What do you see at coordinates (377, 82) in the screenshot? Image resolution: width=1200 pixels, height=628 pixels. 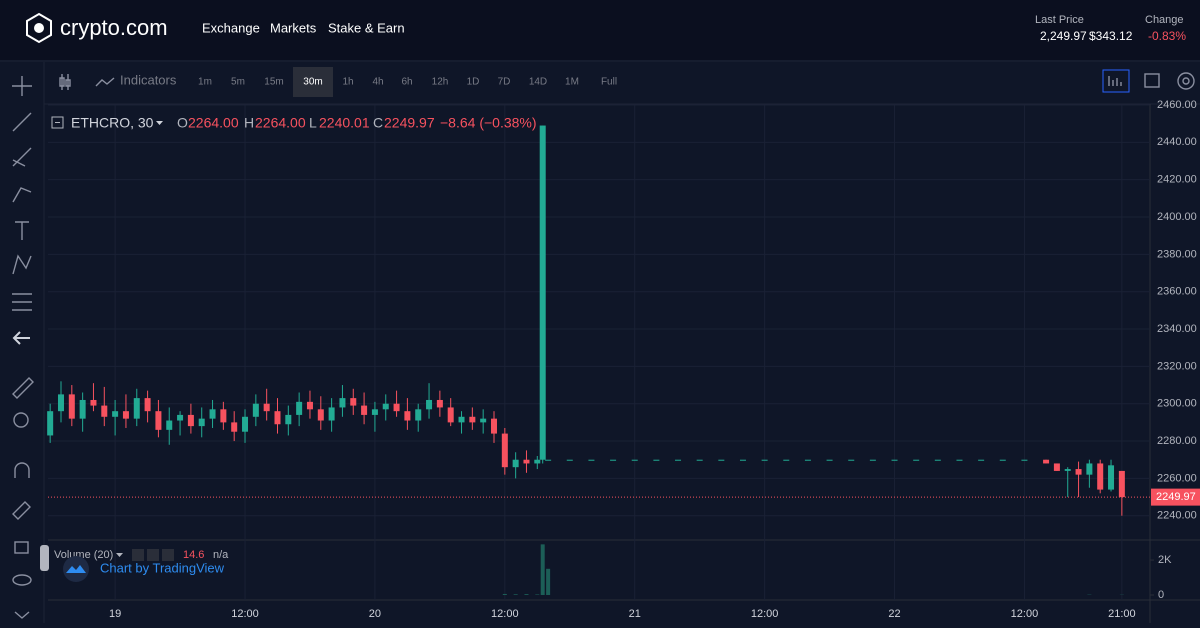 I see `interval-btn: 4h` at bounding box center [377, 82].